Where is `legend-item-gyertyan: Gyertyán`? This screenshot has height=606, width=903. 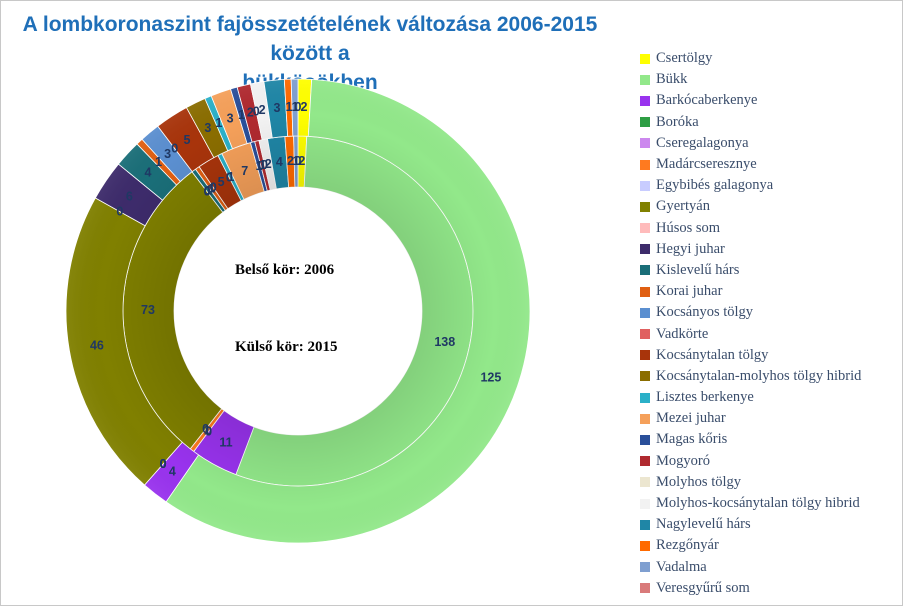
legend-item-gyertyan: Gyertyán is located at coordinates (750, 206).